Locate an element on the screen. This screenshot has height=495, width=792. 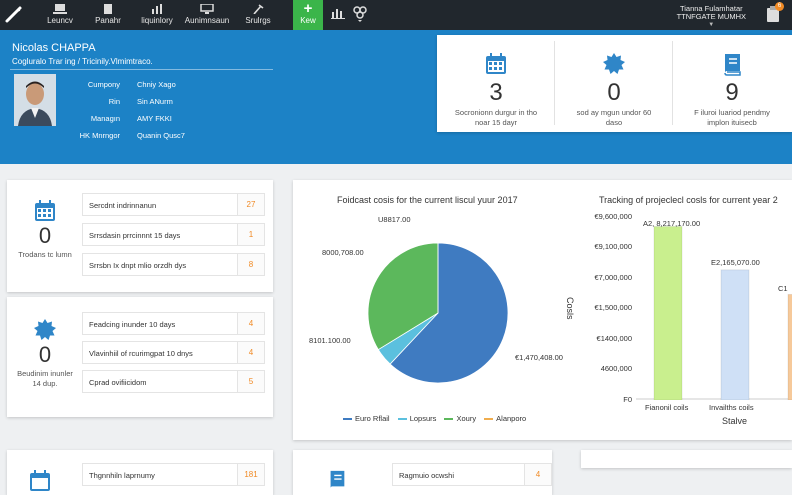
stat-upcoming: 3 Socronionn durgur in tho noar 15 dayr is located at coordinates (496, 83).